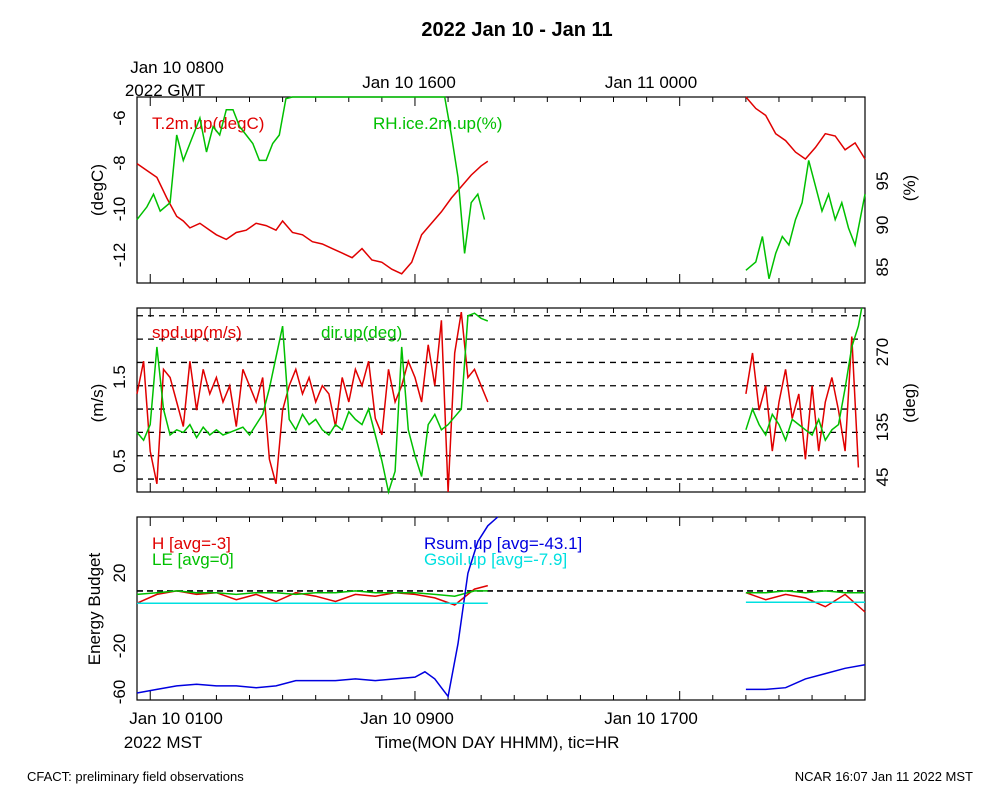 This screenshot has height=800, width=1000. Describe the element at coordinates (197, 332) in the screenshot. I see `legend-2-0: spd.up(m/s)` at that location.